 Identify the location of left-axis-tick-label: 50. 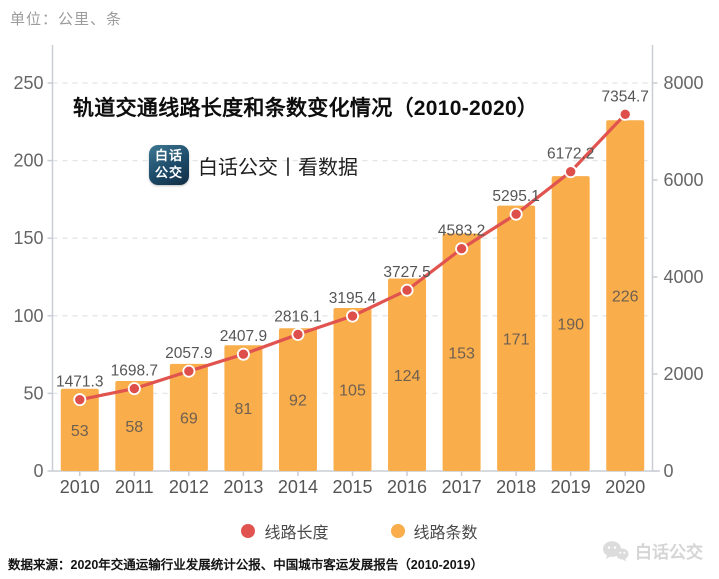
(33, 393).